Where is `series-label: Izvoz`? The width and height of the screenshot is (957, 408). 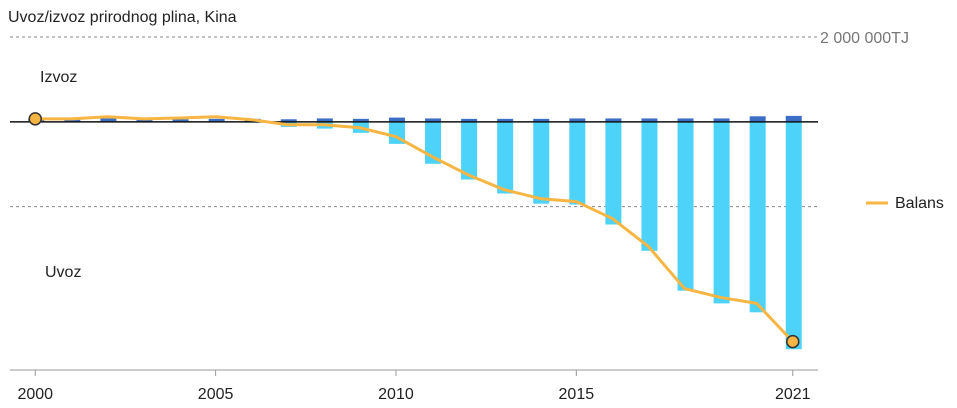
series-label: Izvoz is located at coordinates (58, 77).